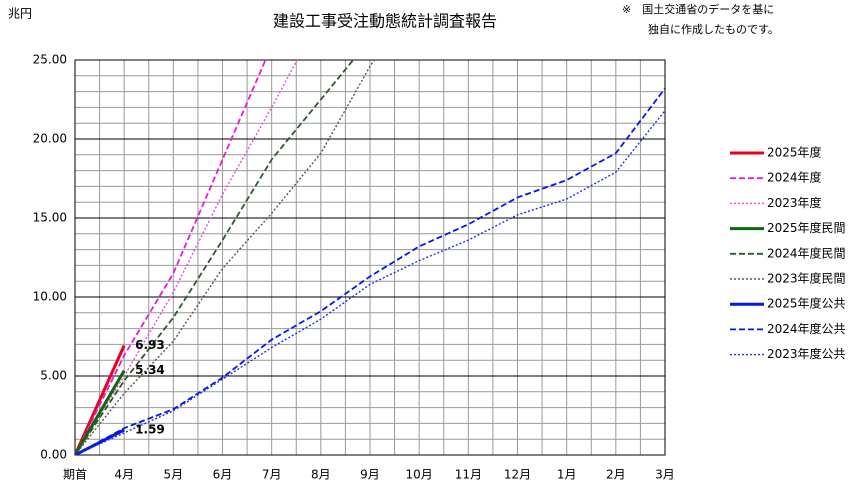 This screenshot has height=488, width=861. Describe the element at coordinates (150, 370) in the screenshot. I see `data-label: 5.34` at that location.